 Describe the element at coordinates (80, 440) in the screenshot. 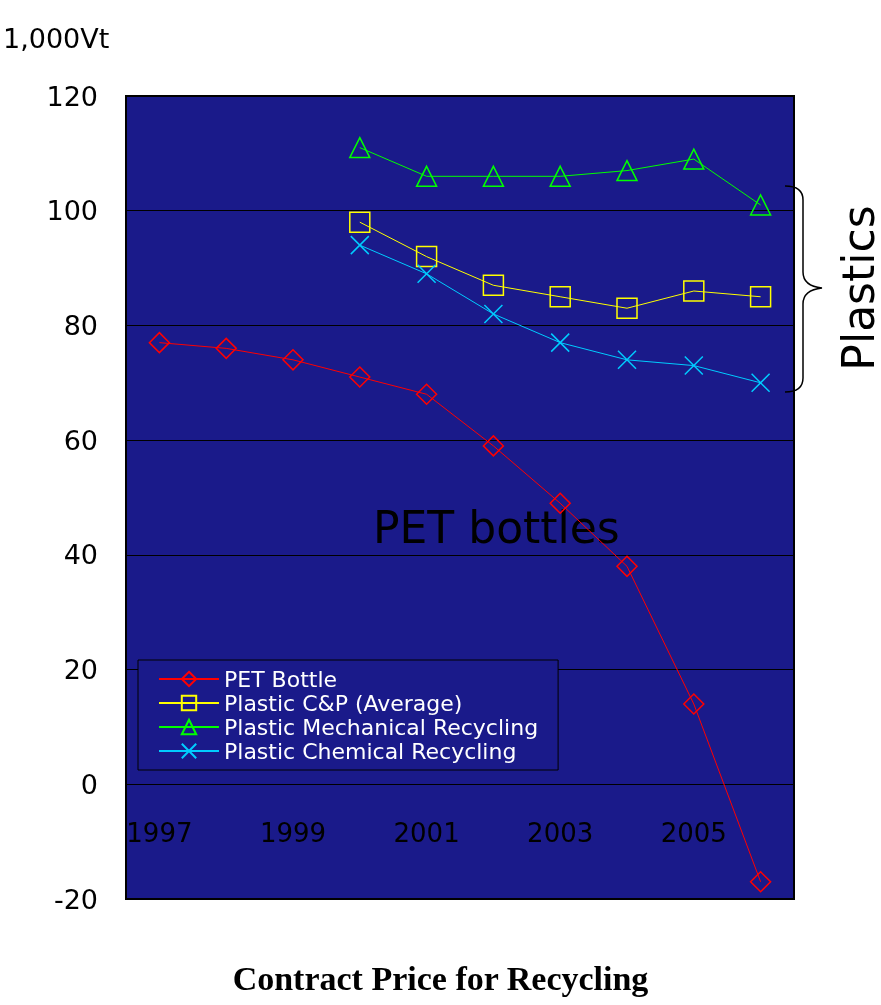

I see `y-tick-label: 60` at that location.